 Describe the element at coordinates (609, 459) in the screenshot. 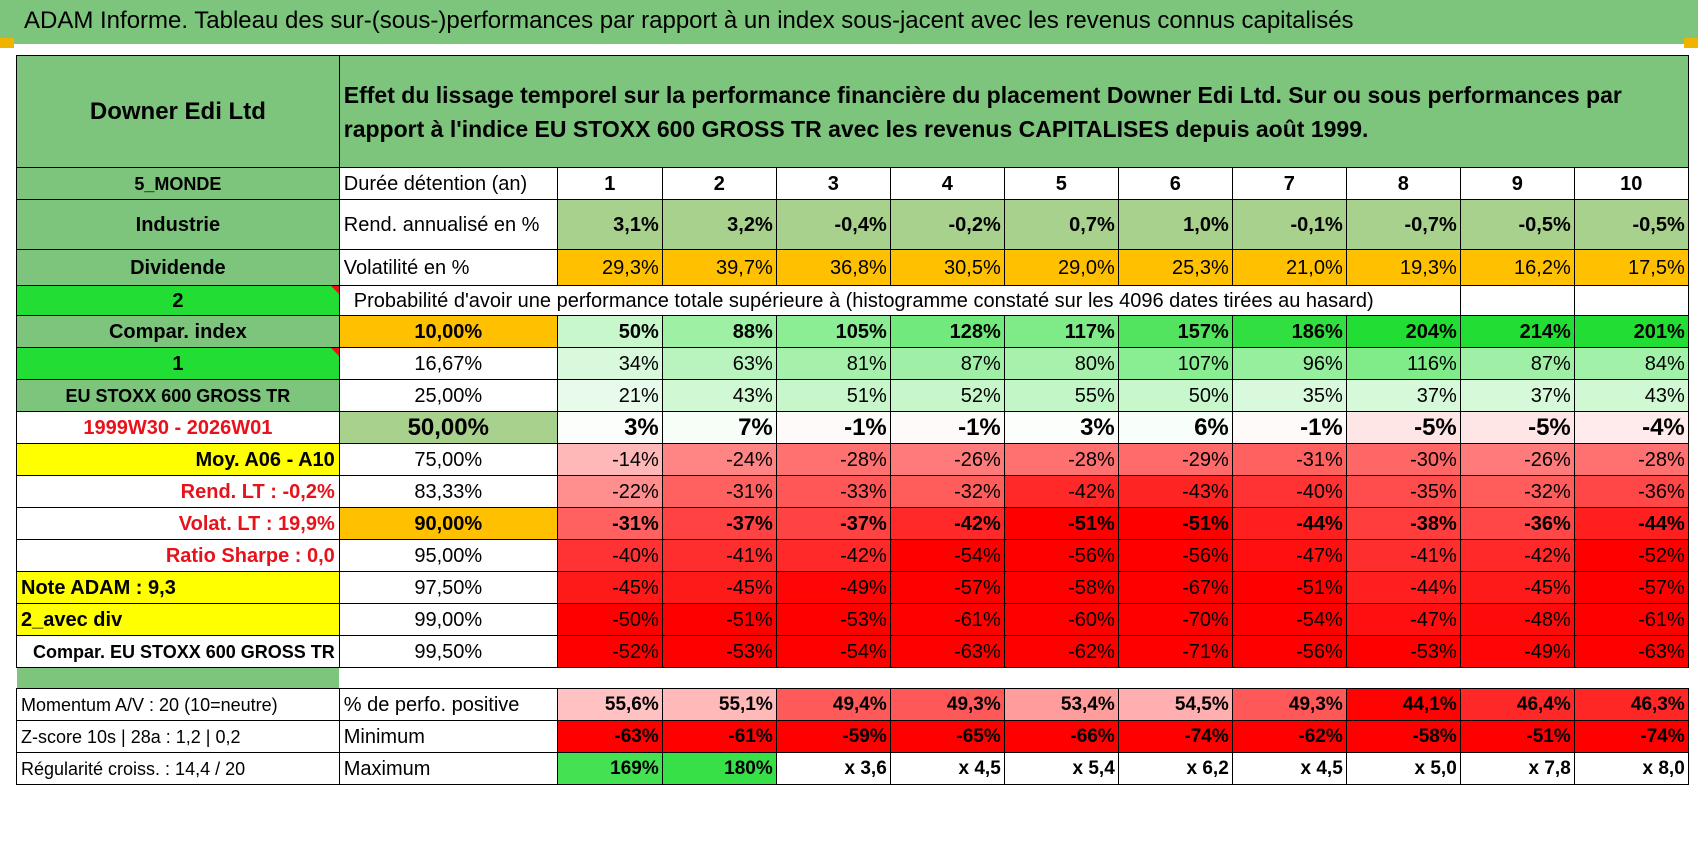

I see `probability-value: -14%` at that location.